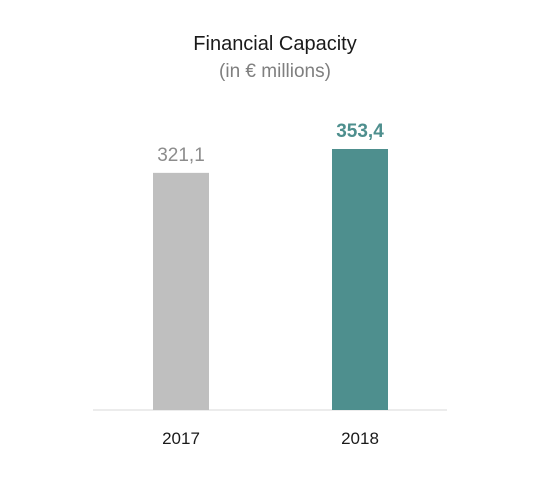  Describe the element at coordinates (360, 279) in the screenshot. I see `bar-2018` at that location.